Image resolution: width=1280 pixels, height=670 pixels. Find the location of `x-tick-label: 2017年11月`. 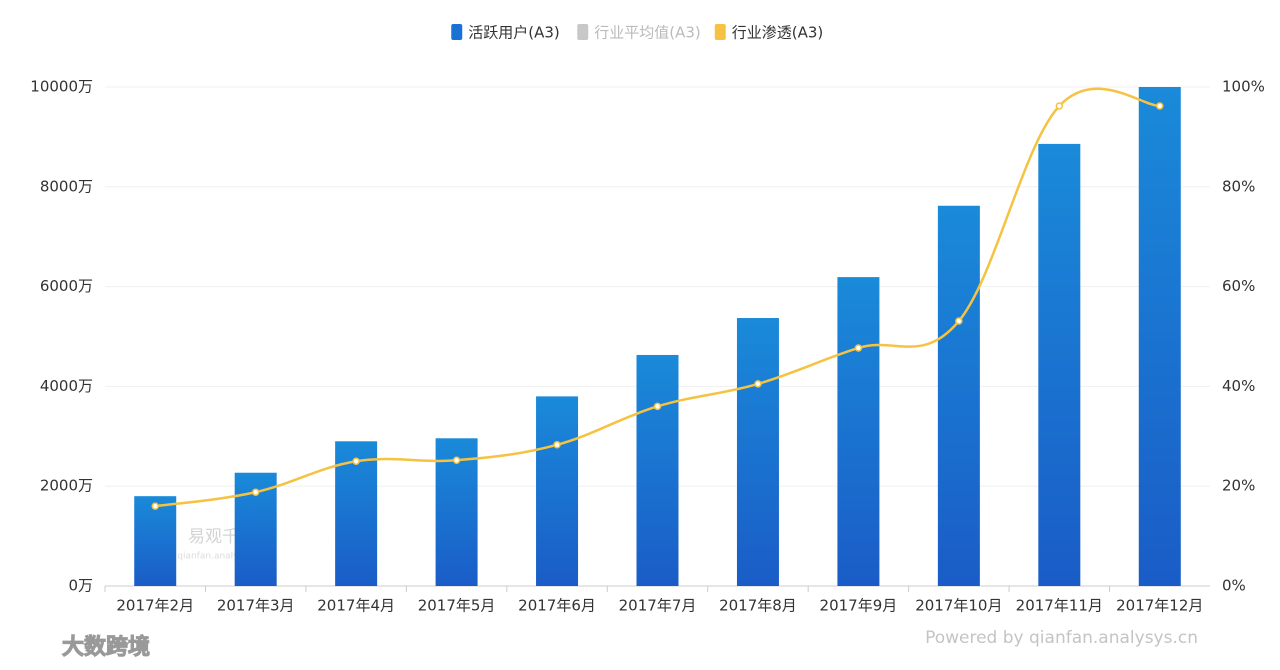

x-tick-label: 2017年11月 is located at coordinates (1059, 606).